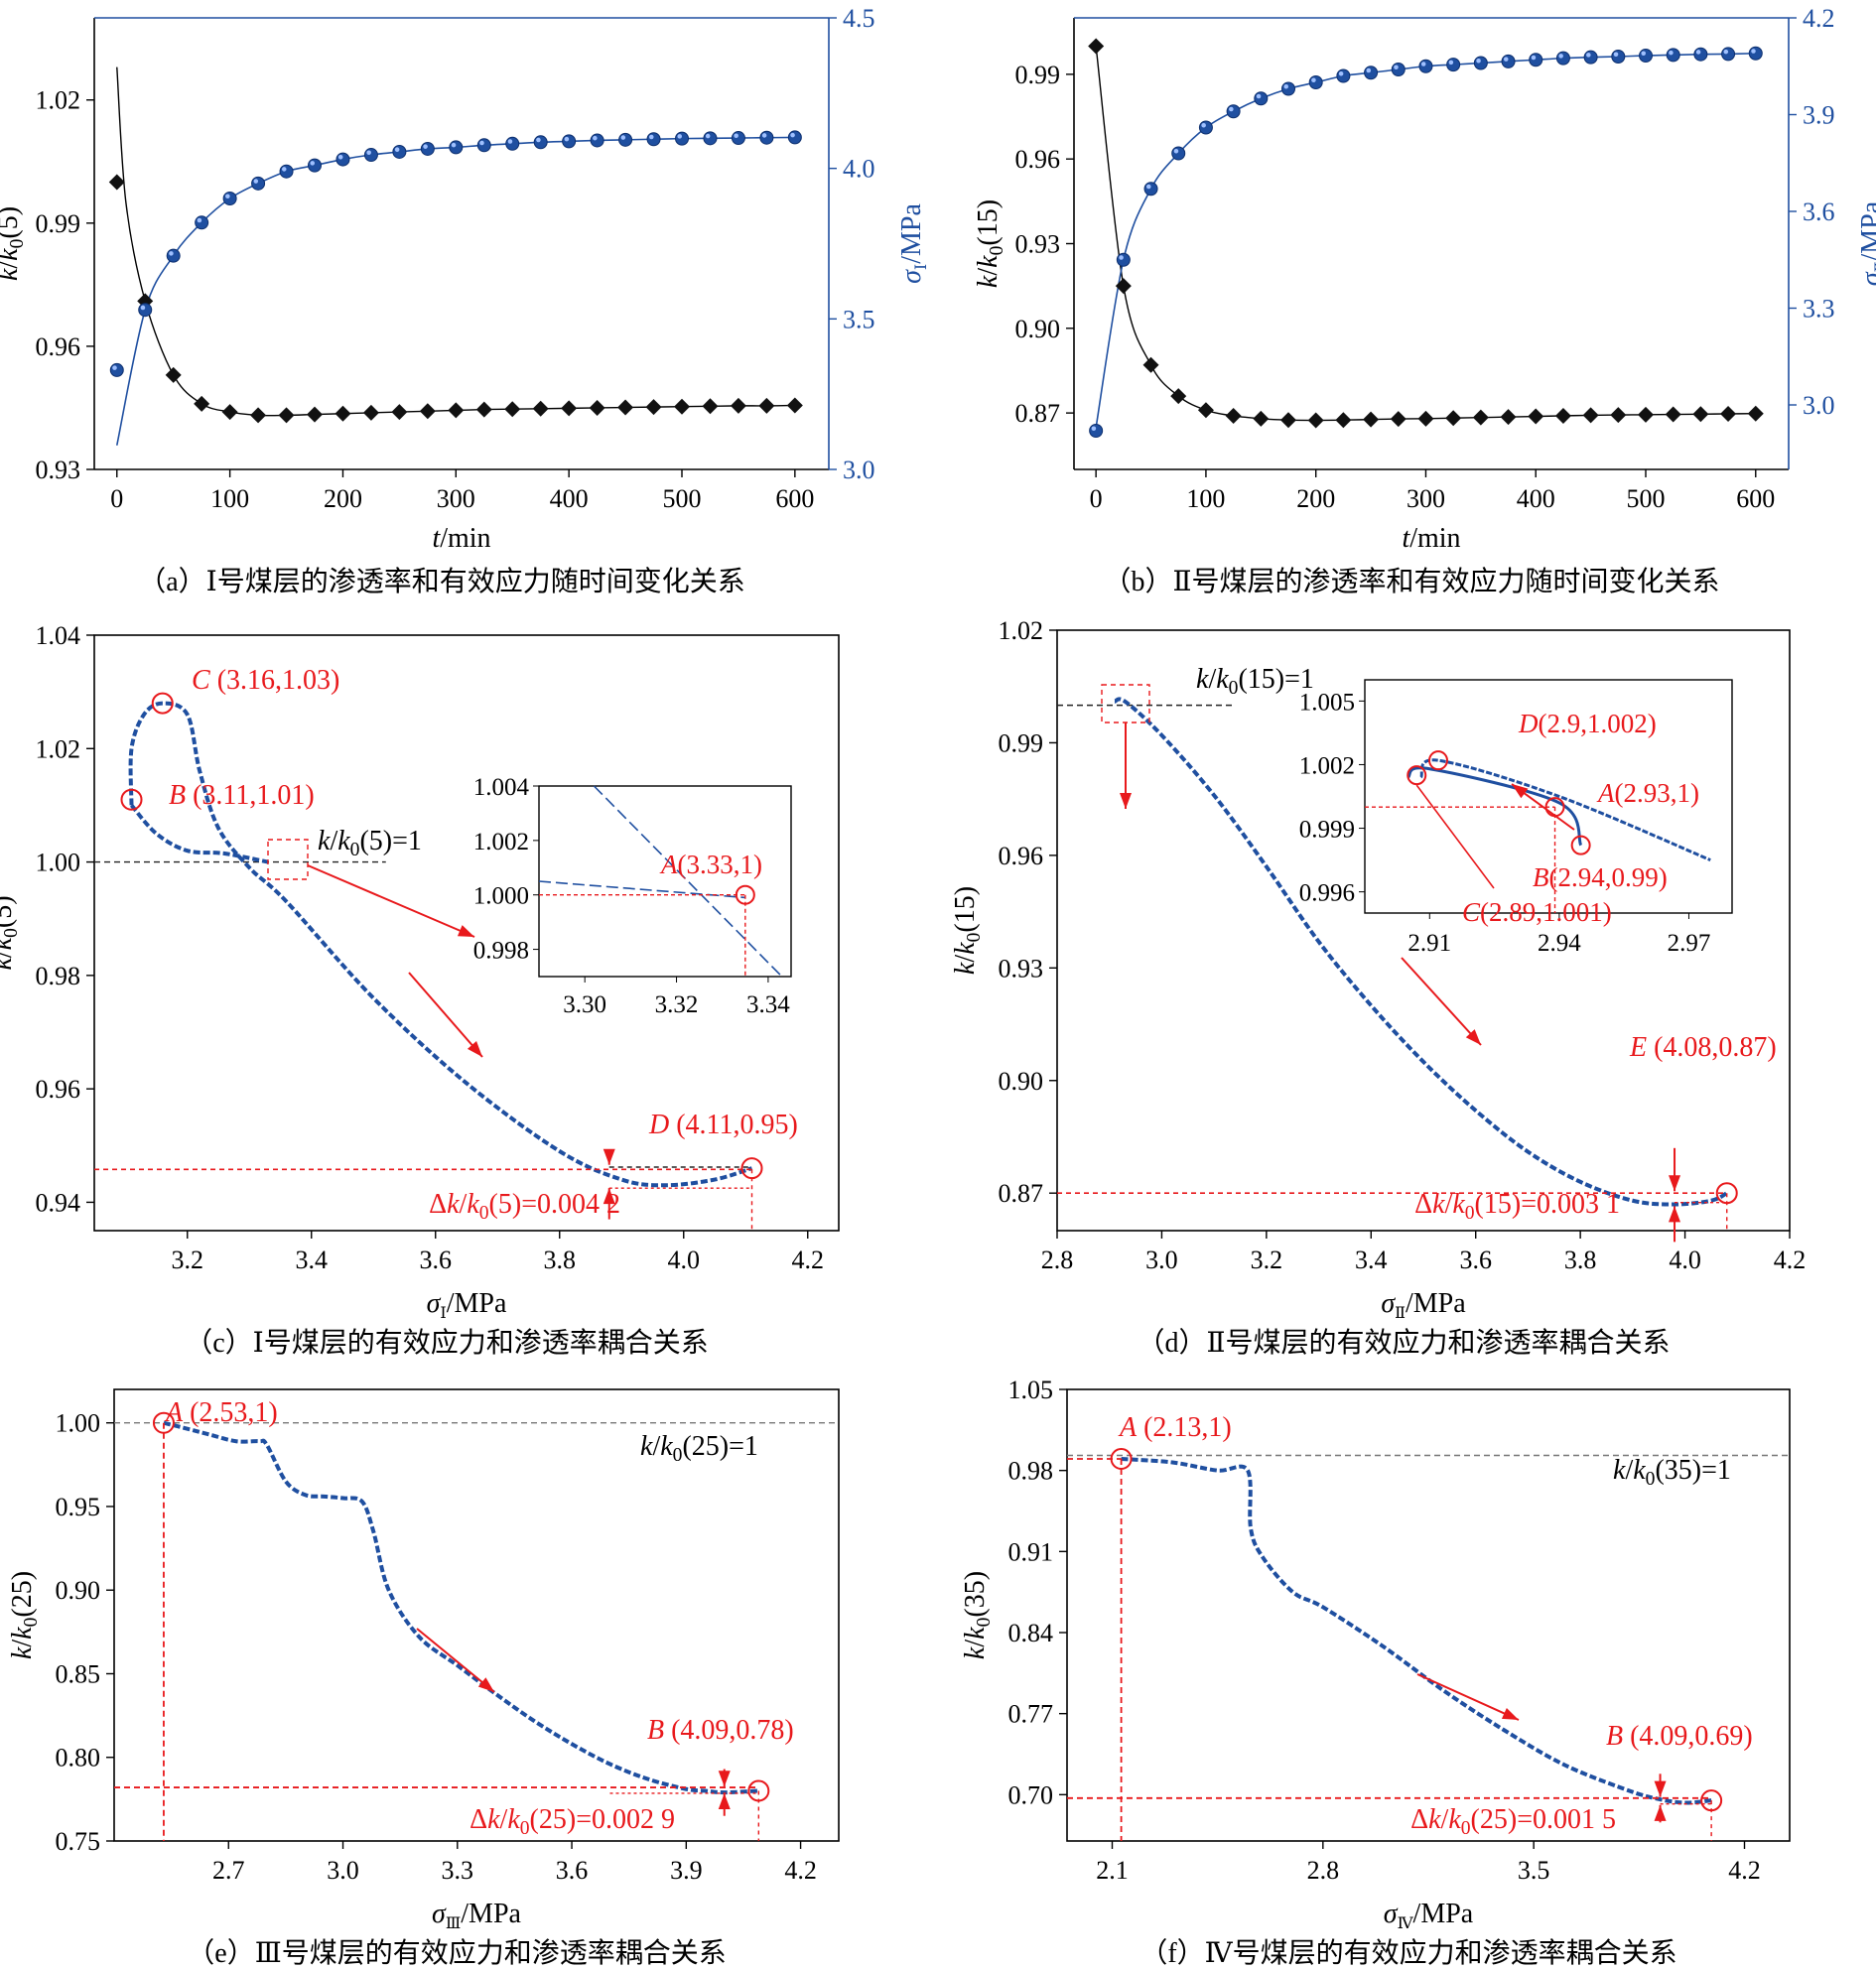 This screenshot has height=1970, width=1876. Describe the element at coordinates (1031, 1471) in the screenshot. I see `y-tick-label: 0.98` at that location.